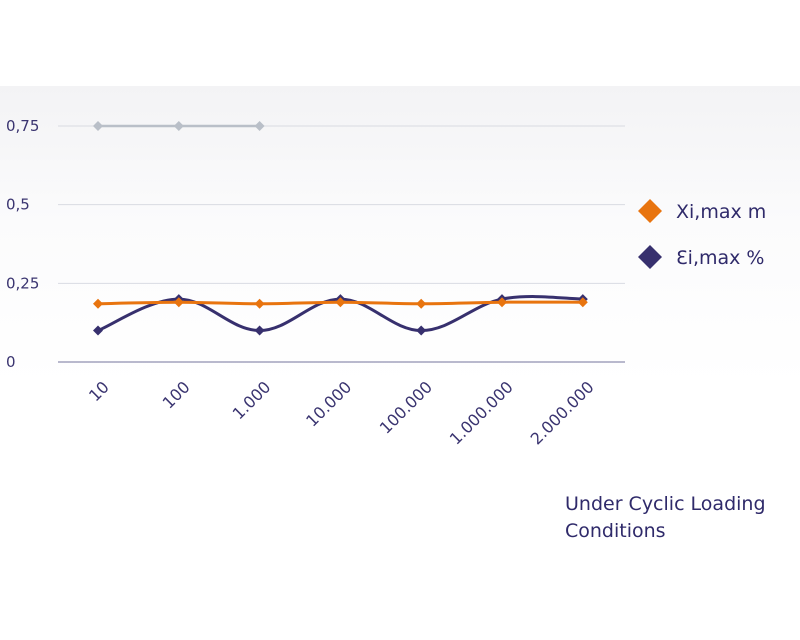 The width and height of the screenshot is (800, 640). Describe the element at coordinates (481, 412) in the screenshot. I see `x-tick-label: 1.000.000` at that location.